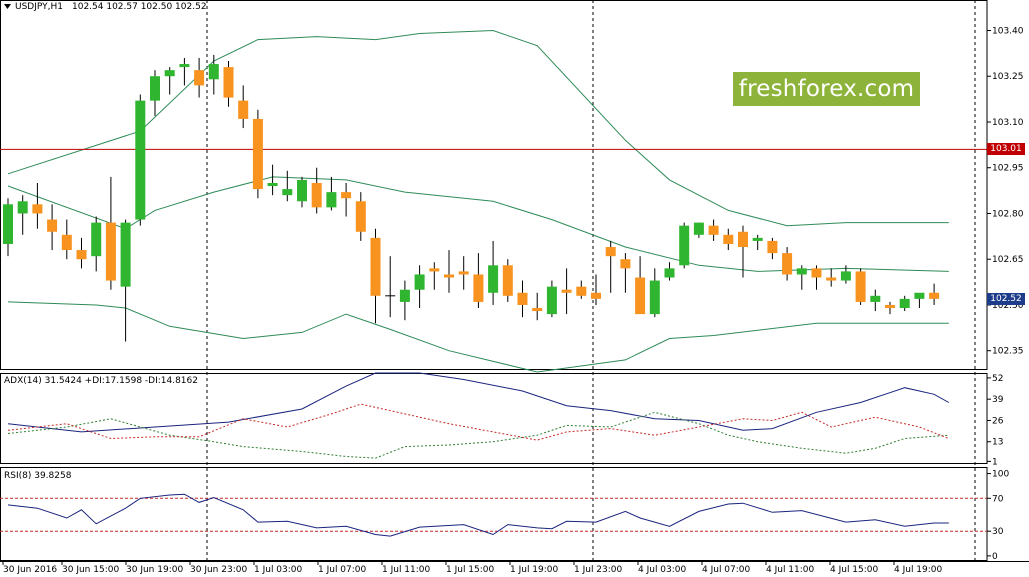 The width and height of the screenshot is (1029, 577). I want to click on xtick-label-11: 4 Jul 07:00, so click(726, 570).